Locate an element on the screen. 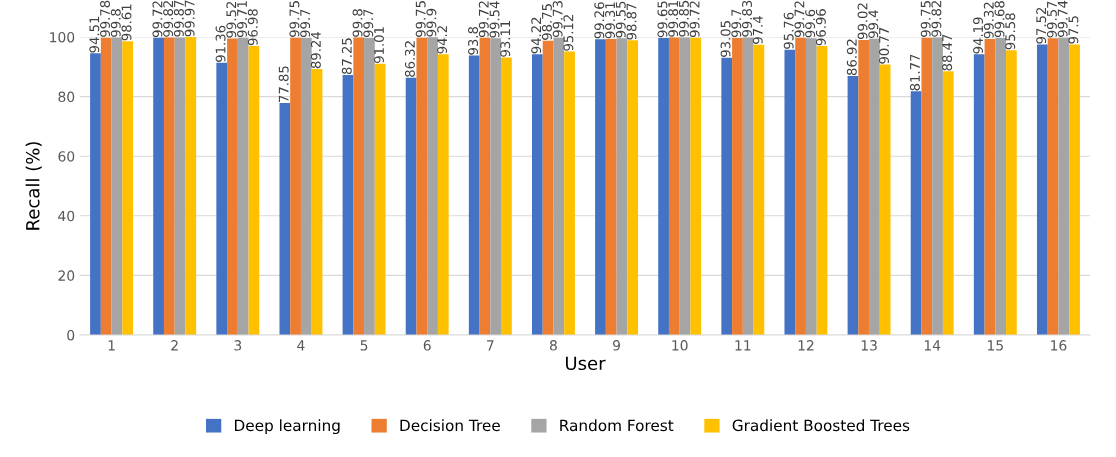 Image resolution: width=1116 pixels, height=457 pixels. data-label: 99.26 is located at coordinates (599, 20).